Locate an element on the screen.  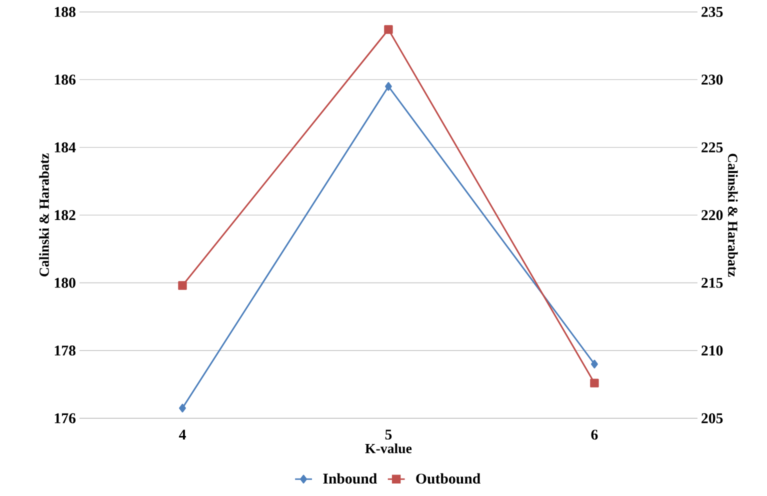
legend-label: Outbound is located at coordinates (448, 478).